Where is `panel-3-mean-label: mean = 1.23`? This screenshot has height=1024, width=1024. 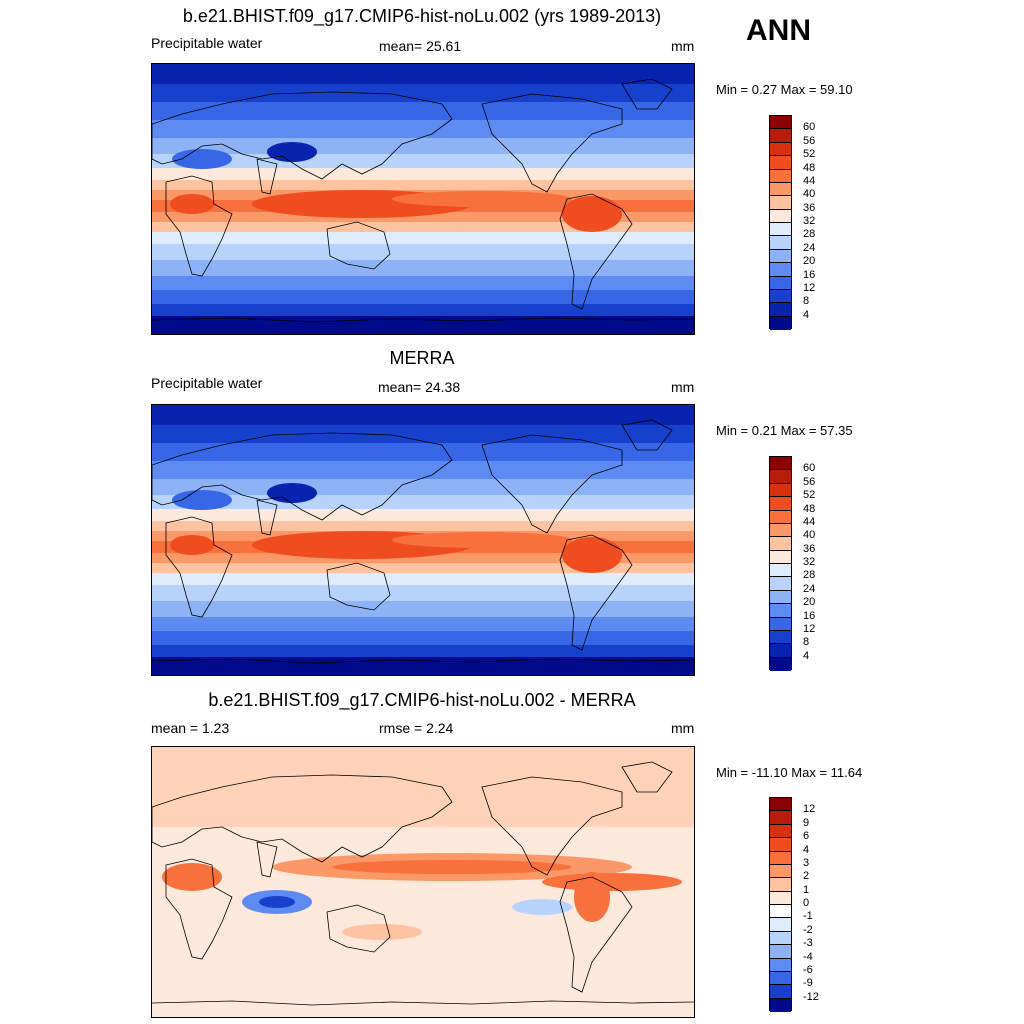 panel-3-mean-label: mean = 1.23 is located at coordinates (190, 728).